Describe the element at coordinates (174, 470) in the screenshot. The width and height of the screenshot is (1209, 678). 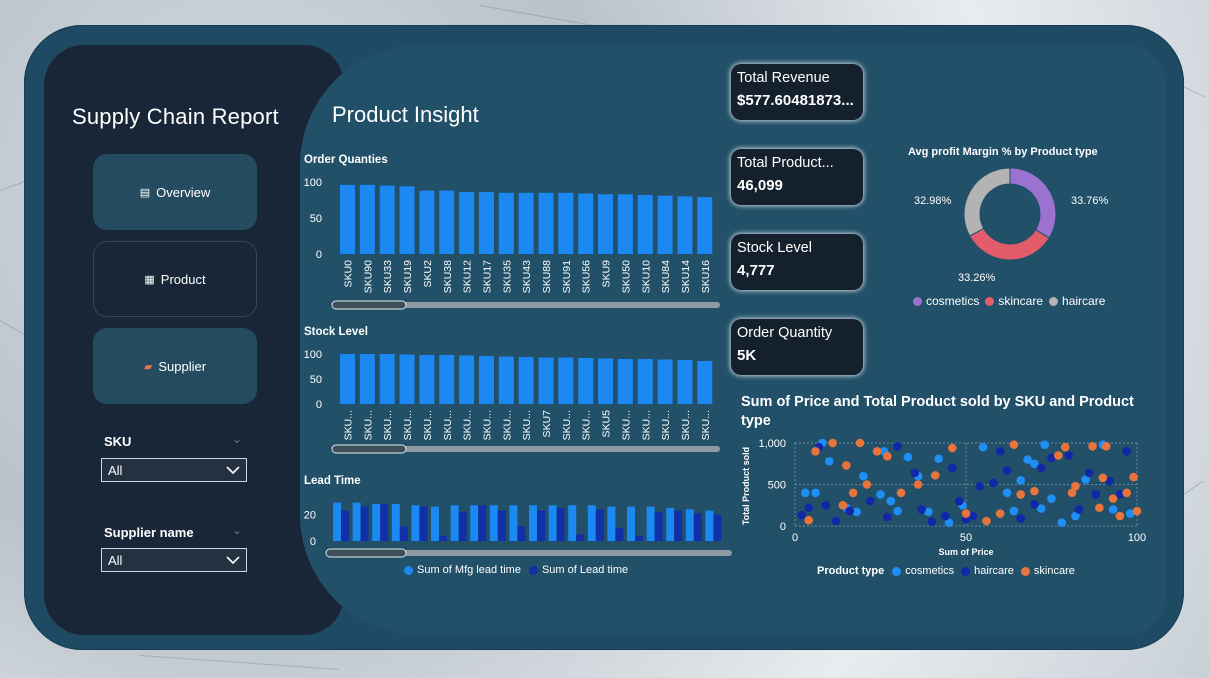
I see `sku-dropdown: All` at that location.